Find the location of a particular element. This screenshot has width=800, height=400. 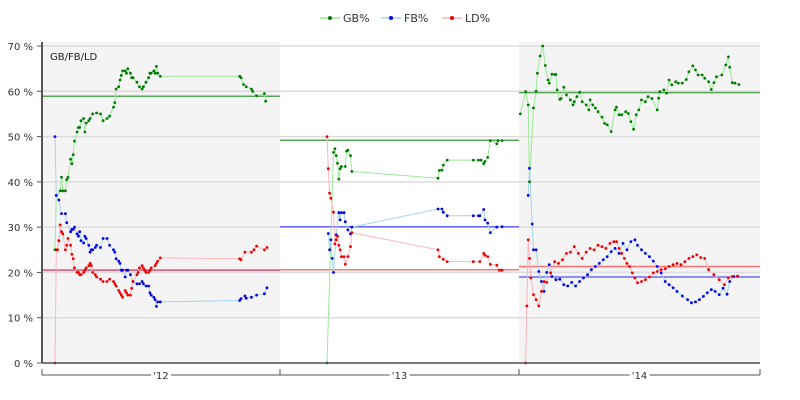

legend-label: FB% is located at coordinates (416, 18).